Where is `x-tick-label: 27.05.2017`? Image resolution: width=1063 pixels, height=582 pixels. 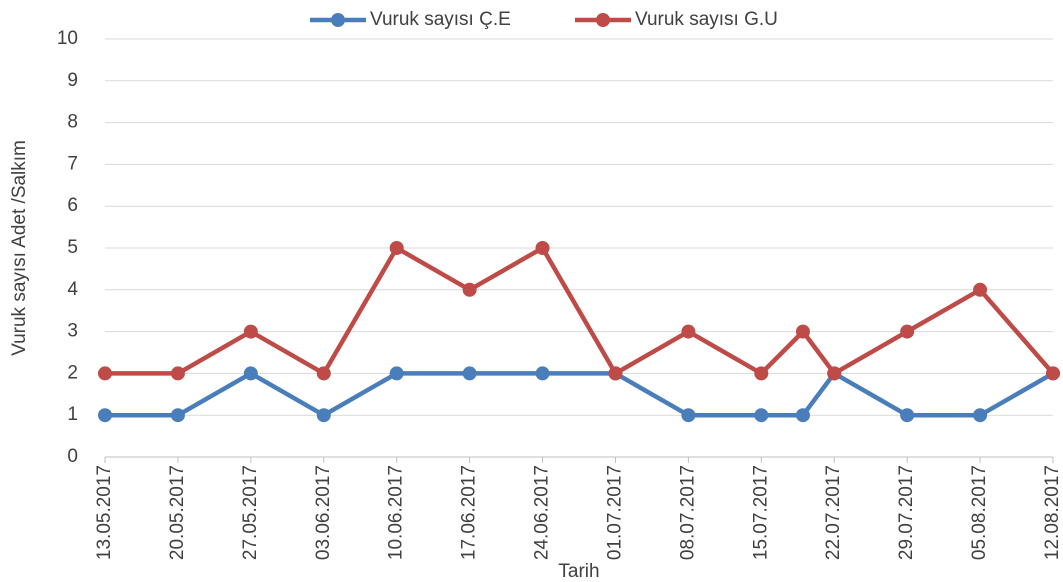 x-tick-label: 27.05.2017 is located at coordinates (250, 512).